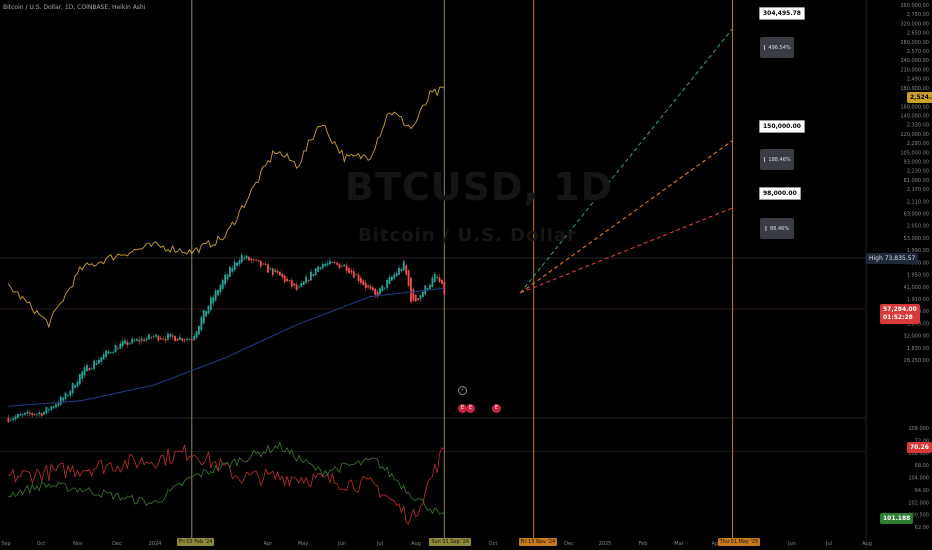  I want to click on price-axis-tick-label: 360,000.00, so click(914, 6).